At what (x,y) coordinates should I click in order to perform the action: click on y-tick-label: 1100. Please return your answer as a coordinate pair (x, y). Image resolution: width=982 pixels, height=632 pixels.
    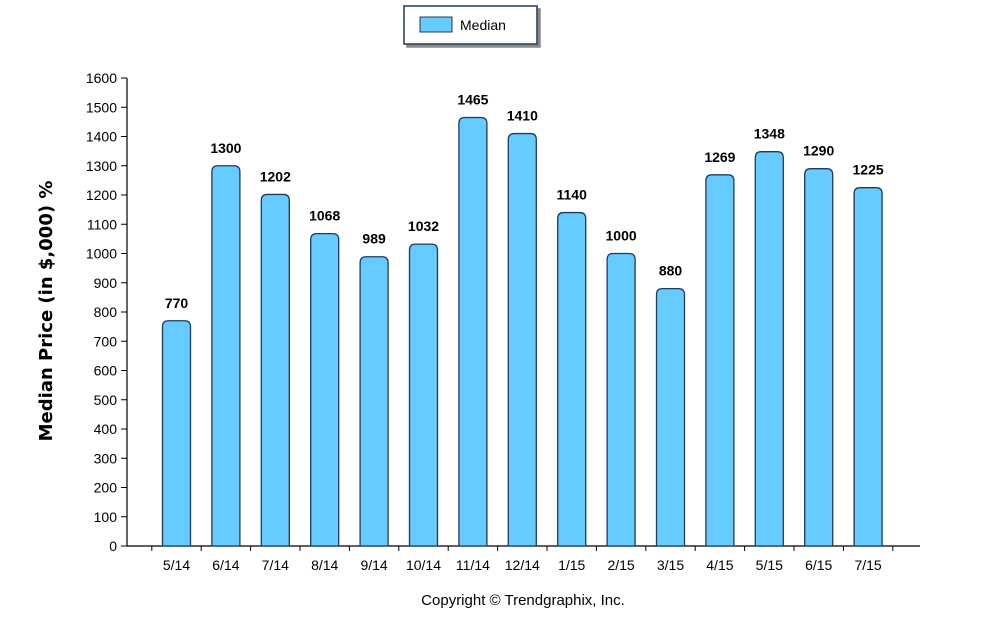
    Looking at the image, I should click on (102, 224).